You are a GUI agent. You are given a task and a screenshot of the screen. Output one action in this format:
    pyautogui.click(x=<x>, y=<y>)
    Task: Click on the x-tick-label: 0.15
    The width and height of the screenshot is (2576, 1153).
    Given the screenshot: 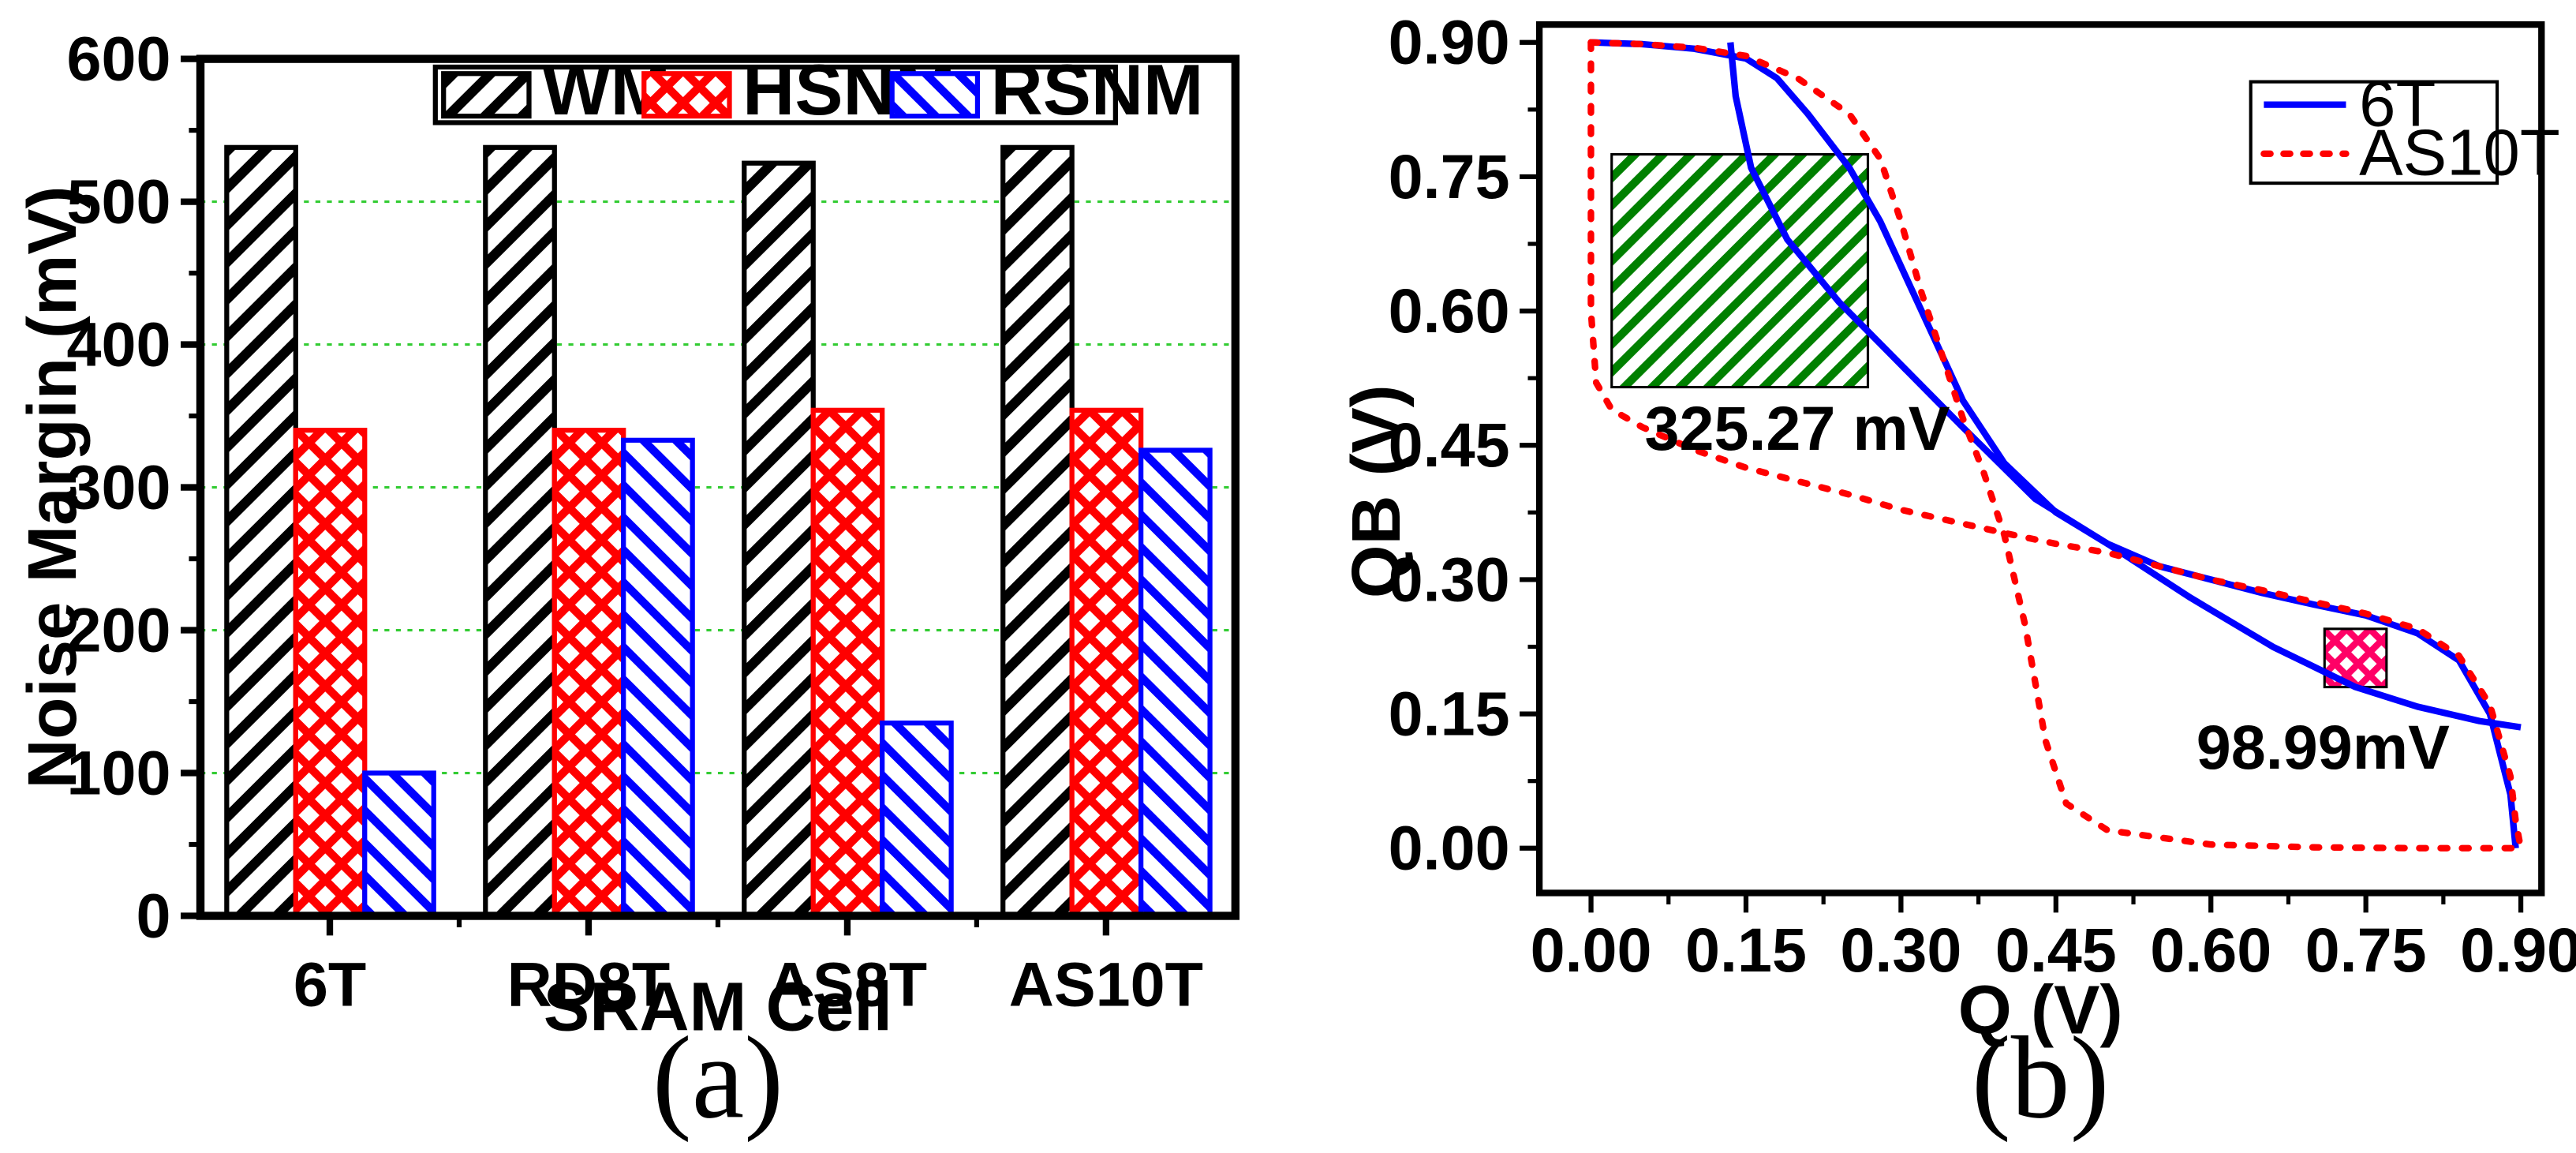 What is the action you would take?
    pyautogui.click(x=1746, y=950)
    